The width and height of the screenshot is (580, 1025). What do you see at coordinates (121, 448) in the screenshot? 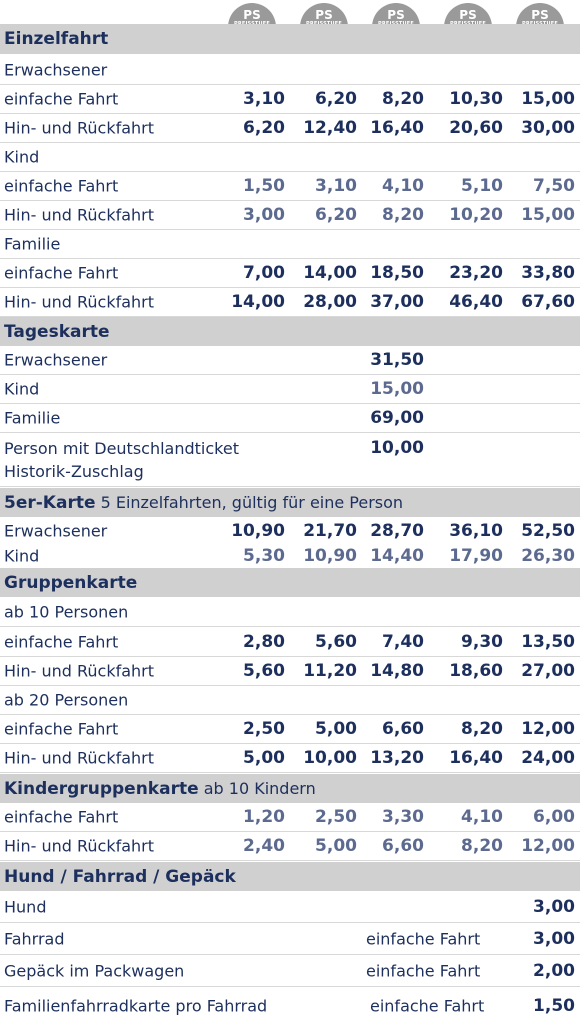
I see `row-label: Person mit Deutschlandticket` at bounding box center [121, 448].